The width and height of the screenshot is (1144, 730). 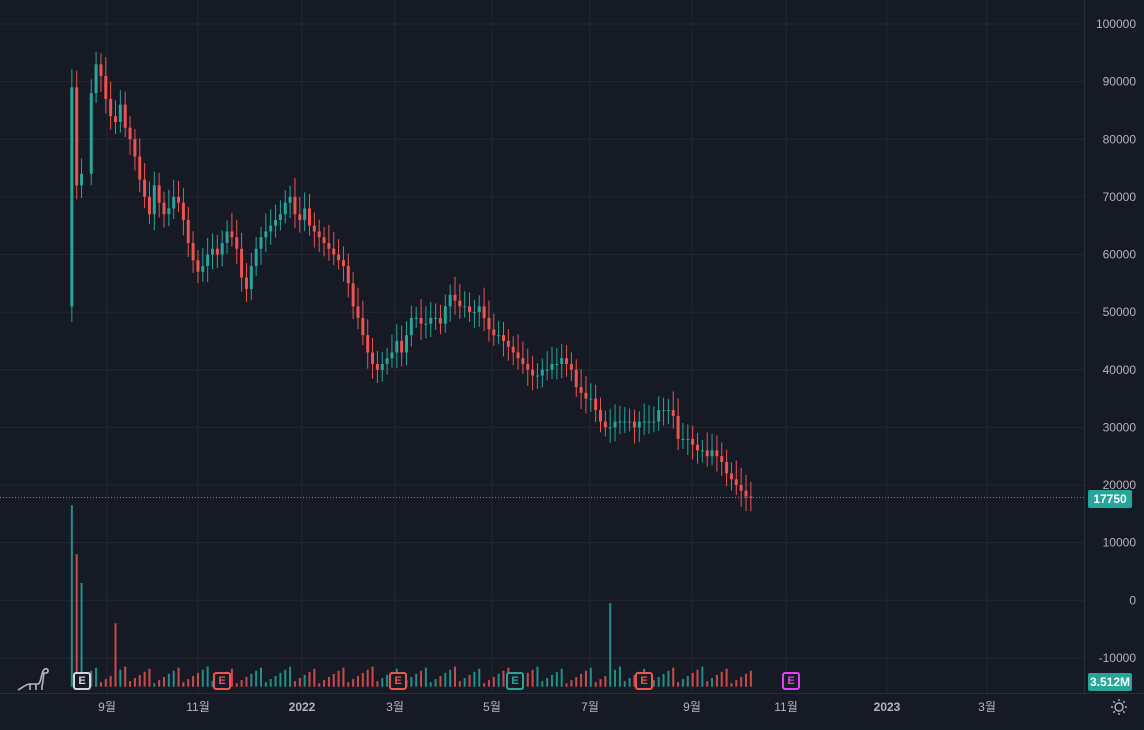 I want to click on x-tick-label: 3월, so click(x=987, y=707).